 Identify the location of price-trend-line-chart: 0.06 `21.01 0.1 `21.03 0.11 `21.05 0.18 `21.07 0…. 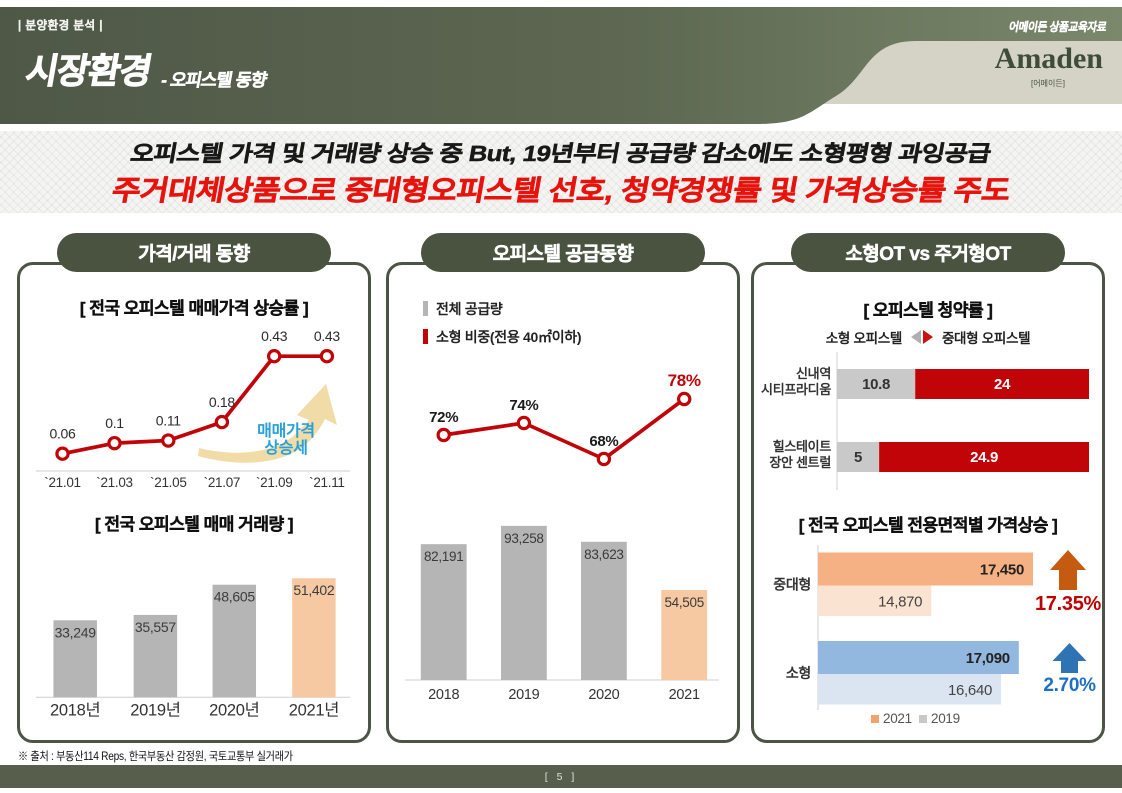
(193, 409).